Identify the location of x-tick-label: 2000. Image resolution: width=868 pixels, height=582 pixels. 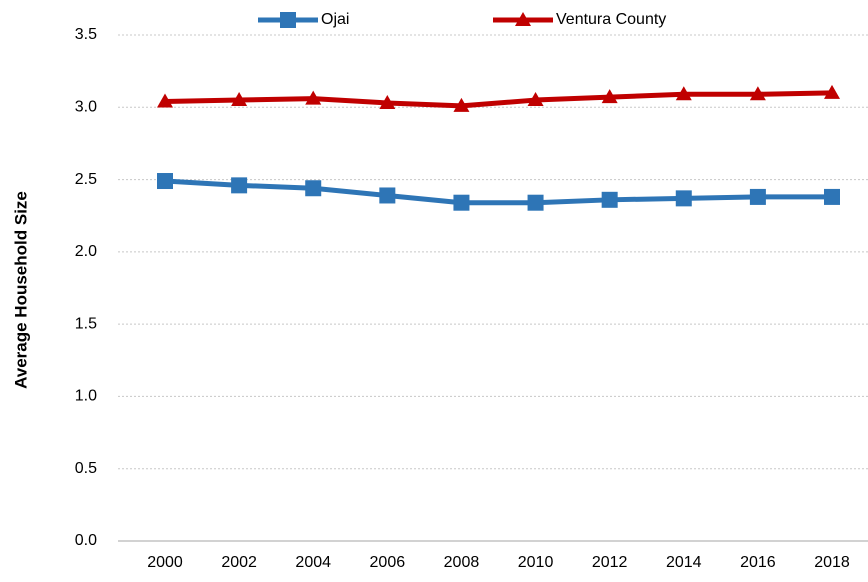
(165, 562).